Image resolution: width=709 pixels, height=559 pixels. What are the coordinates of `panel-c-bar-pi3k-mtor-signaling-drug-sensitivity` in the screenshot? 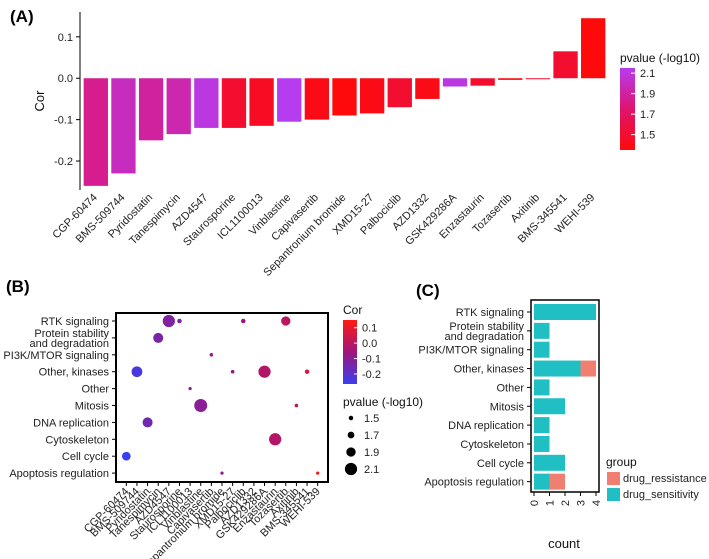 It's located at (542, 349).